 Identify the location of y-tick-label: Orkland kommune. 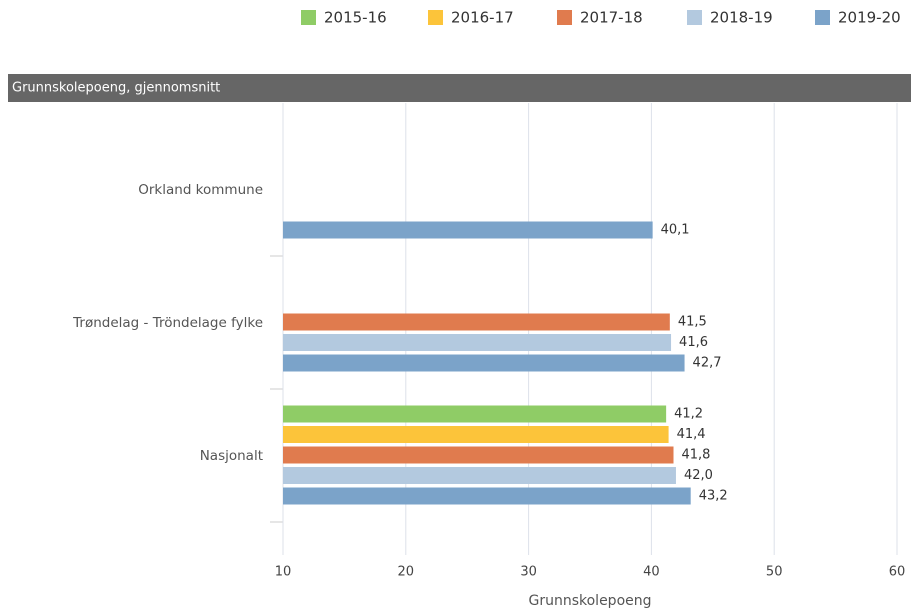
(200, 190).